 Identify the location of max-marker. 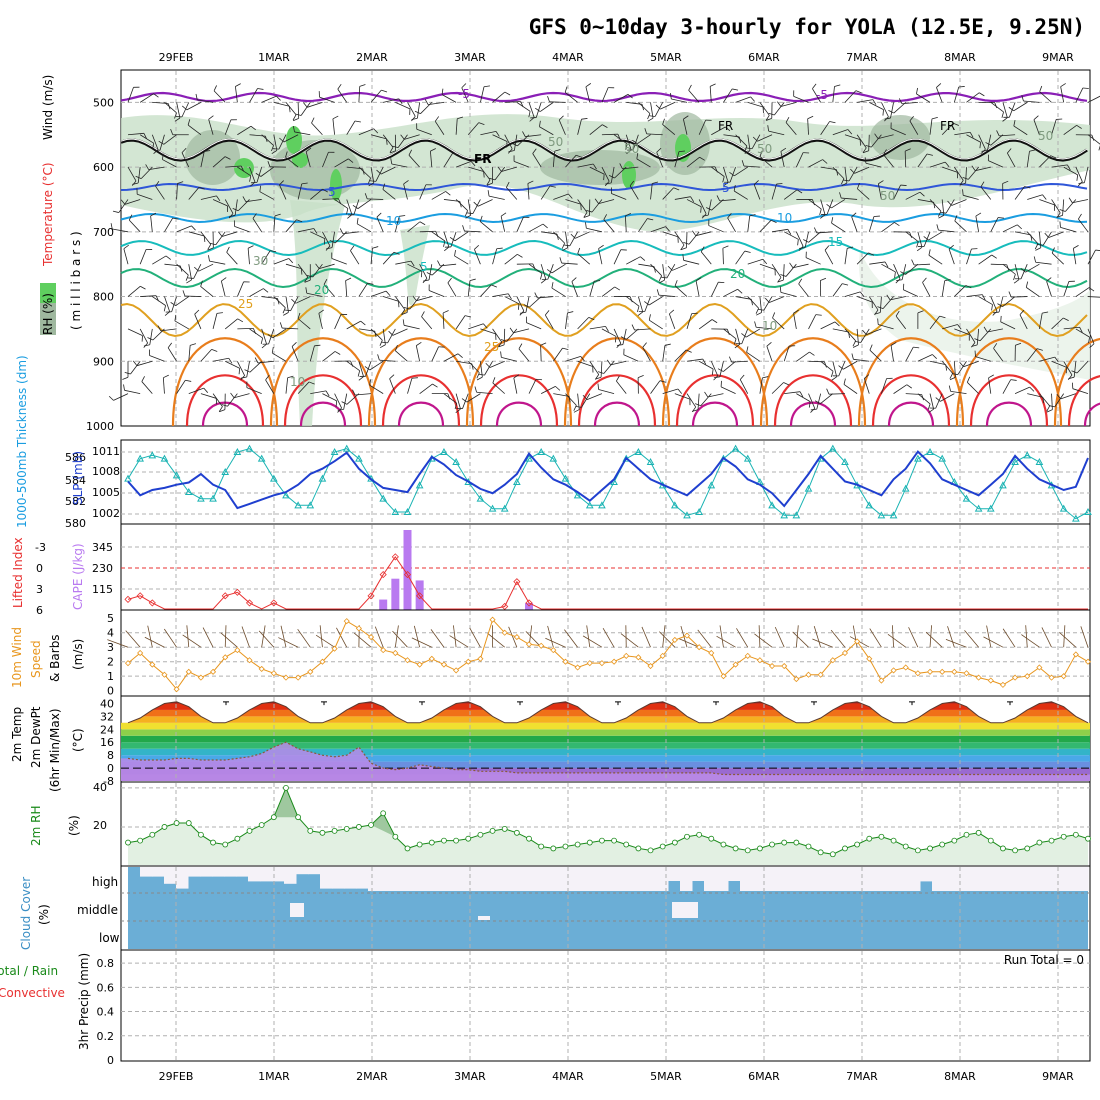
(324, 703).